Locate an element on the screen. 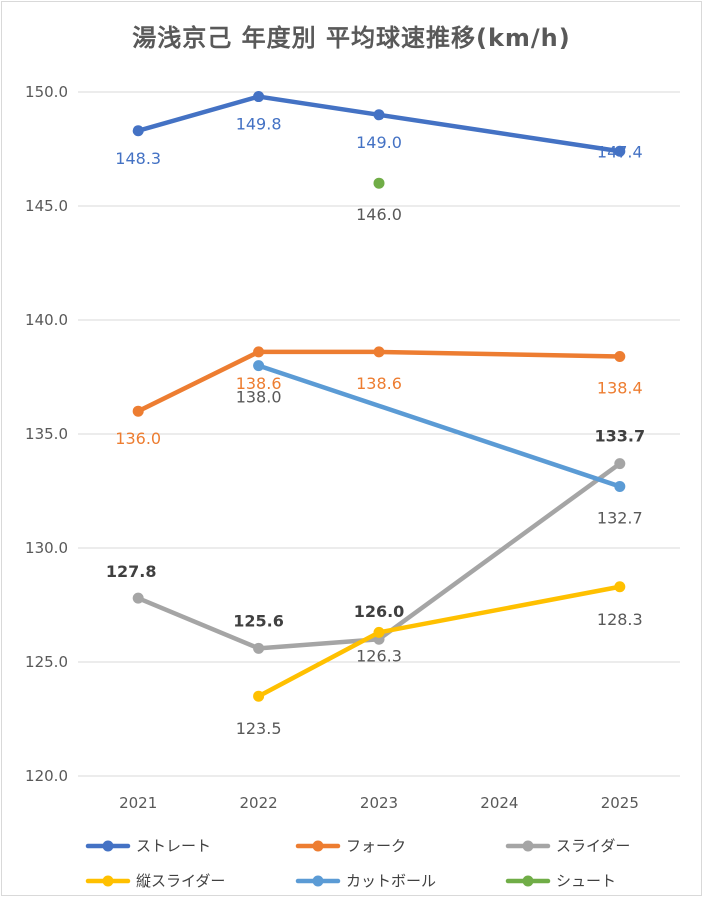 The width and height of the screenshot is (703, 897). legend-label: 縦スライダー is located at coordinates (180, 881).